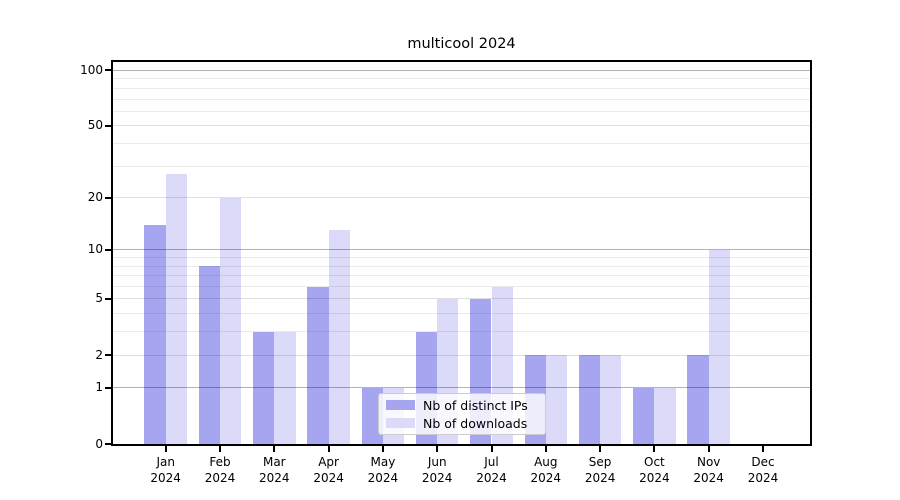 This screenshot has height=500, width=900. What do you see at coordinates (400, 423) in the screenshot?
I see `legend-swatch-downloads` at bounding box center [400, 423].